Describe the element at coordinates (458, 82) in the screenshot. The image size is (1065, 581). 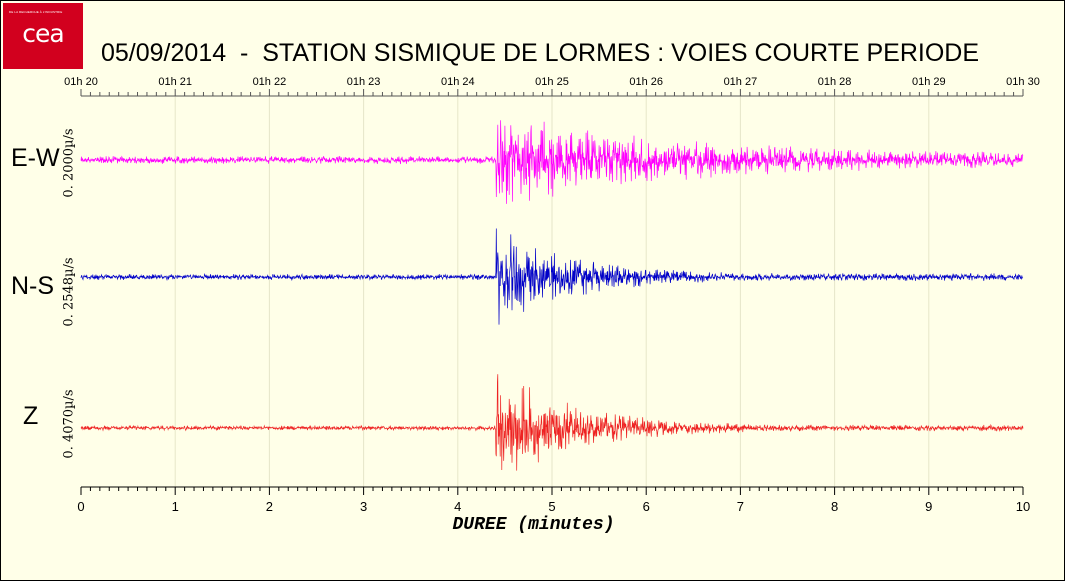
I see `top-axis-tick-label: 01h 24` at that location.